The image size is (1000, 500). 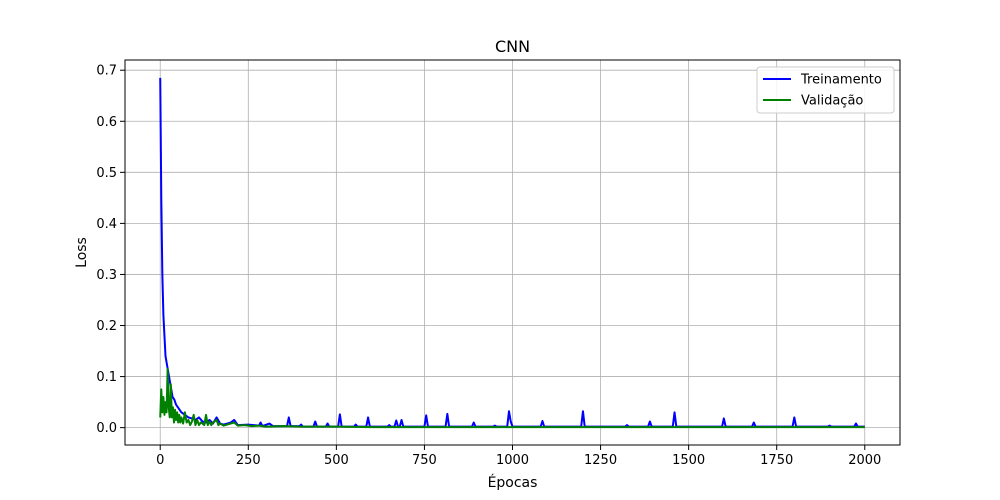 What do you see at coordinates (106, 377) in the screenshot?
I see `y-tick-label: 0.1` at bounding box center [106, 377].